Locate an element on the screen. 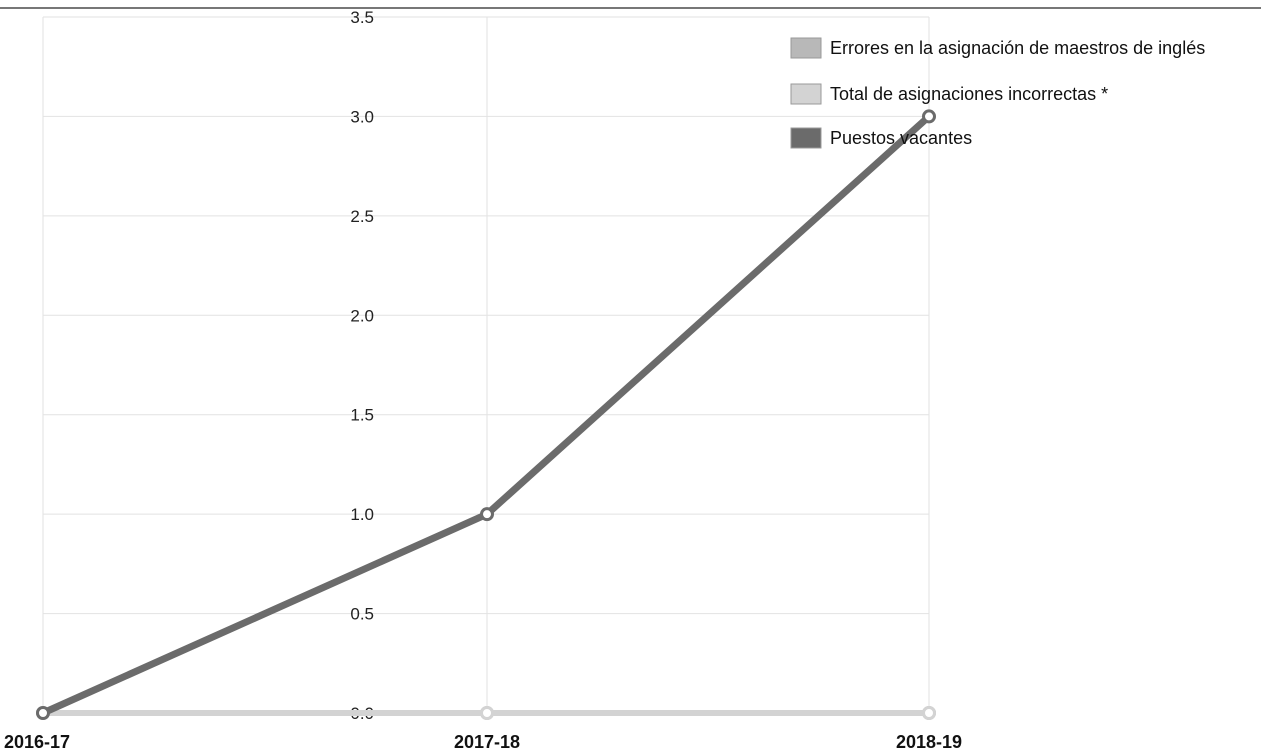  y-tick-label: 3.0 is located at coordinates (362, 116).